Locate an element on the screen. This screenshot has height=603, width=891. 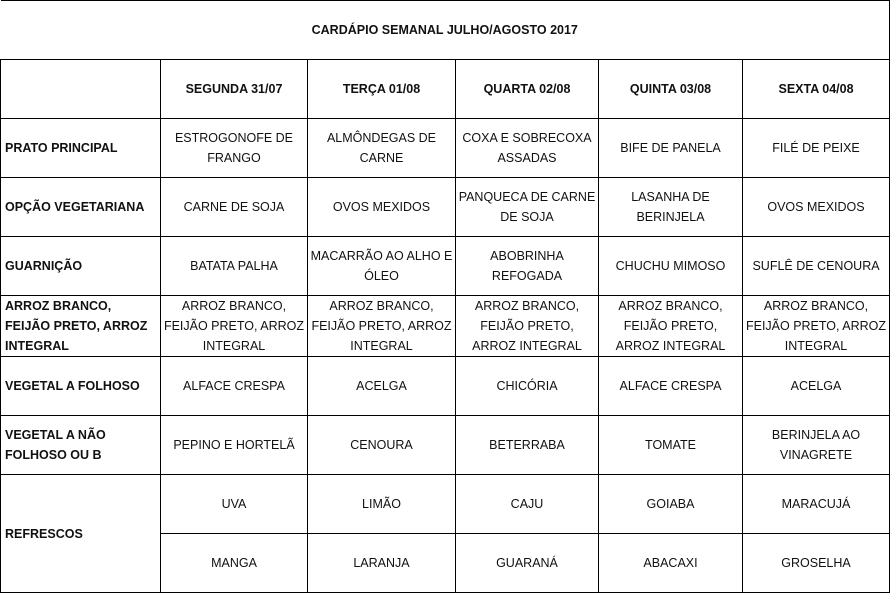
menu-cell: ESTROGONOFE DE FRANGO is located at coordinates (234, 148).